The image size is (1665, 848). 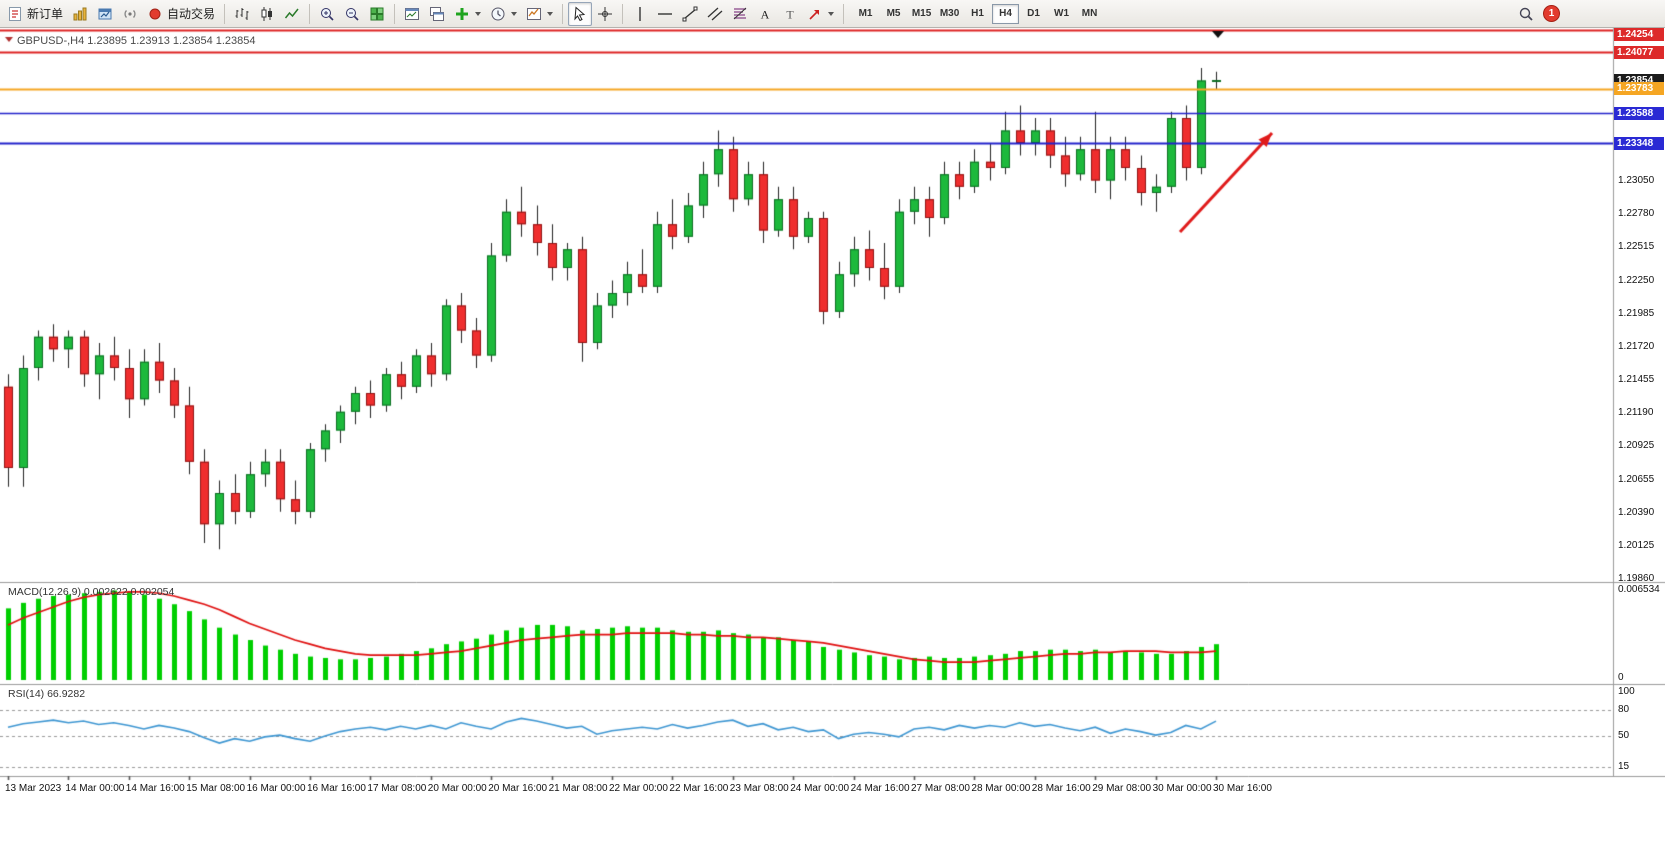 What do you see at coordinates (462, 13) in the screenshot?
I see `indicators-plus-icon` at bounding box center [462, 13].